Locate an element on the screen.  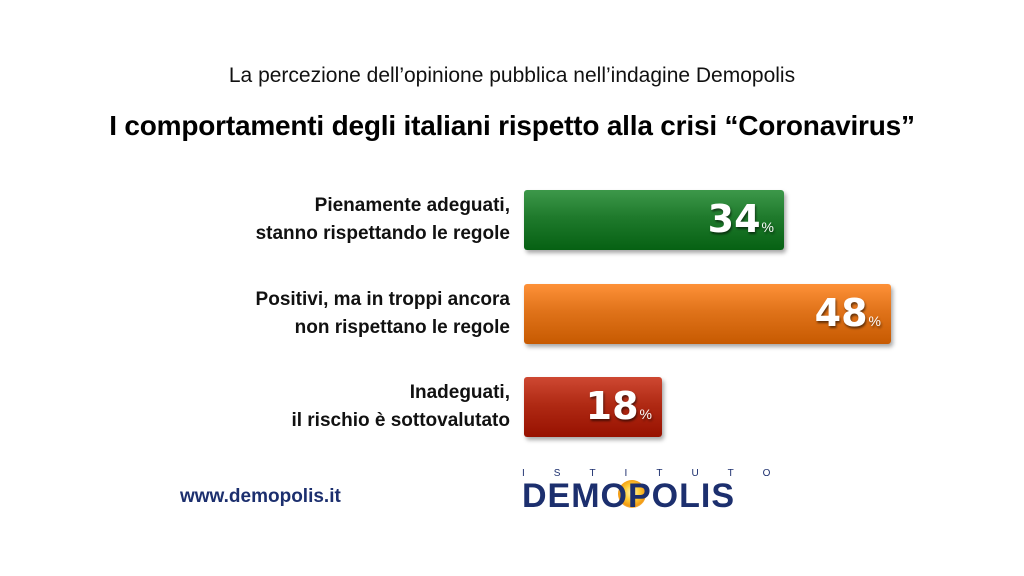
category-label-line: Positivi, ma in troppi ancora is located at coordinates (382, 299).